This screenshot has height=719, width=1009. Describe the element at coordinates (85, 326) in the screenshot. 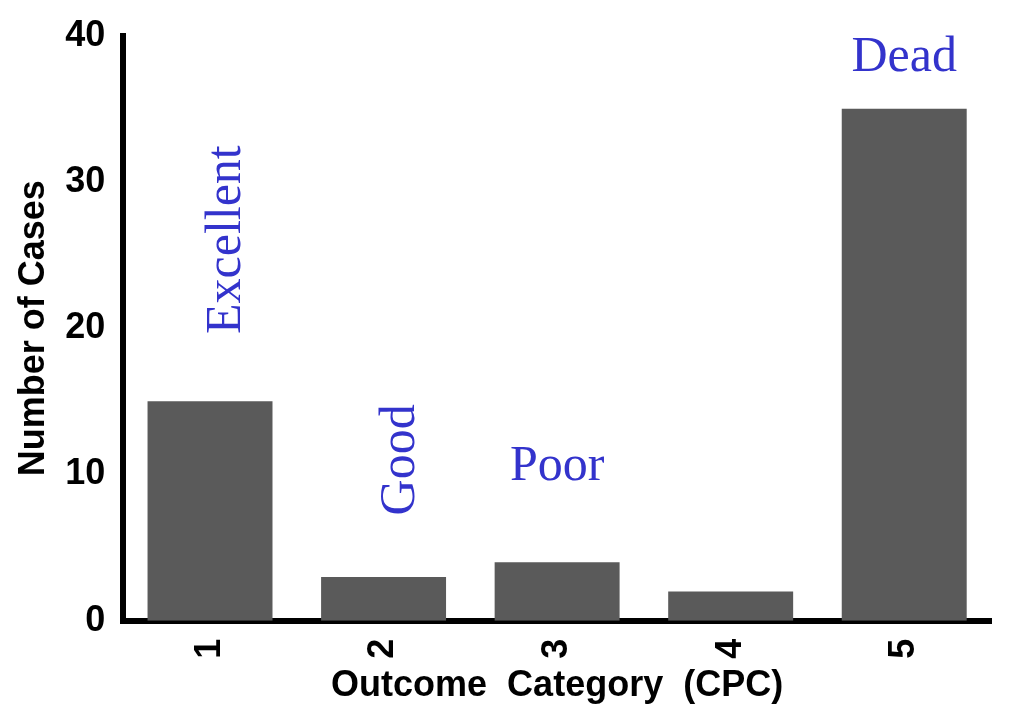

I see `y-tick-label: 20` at that location.